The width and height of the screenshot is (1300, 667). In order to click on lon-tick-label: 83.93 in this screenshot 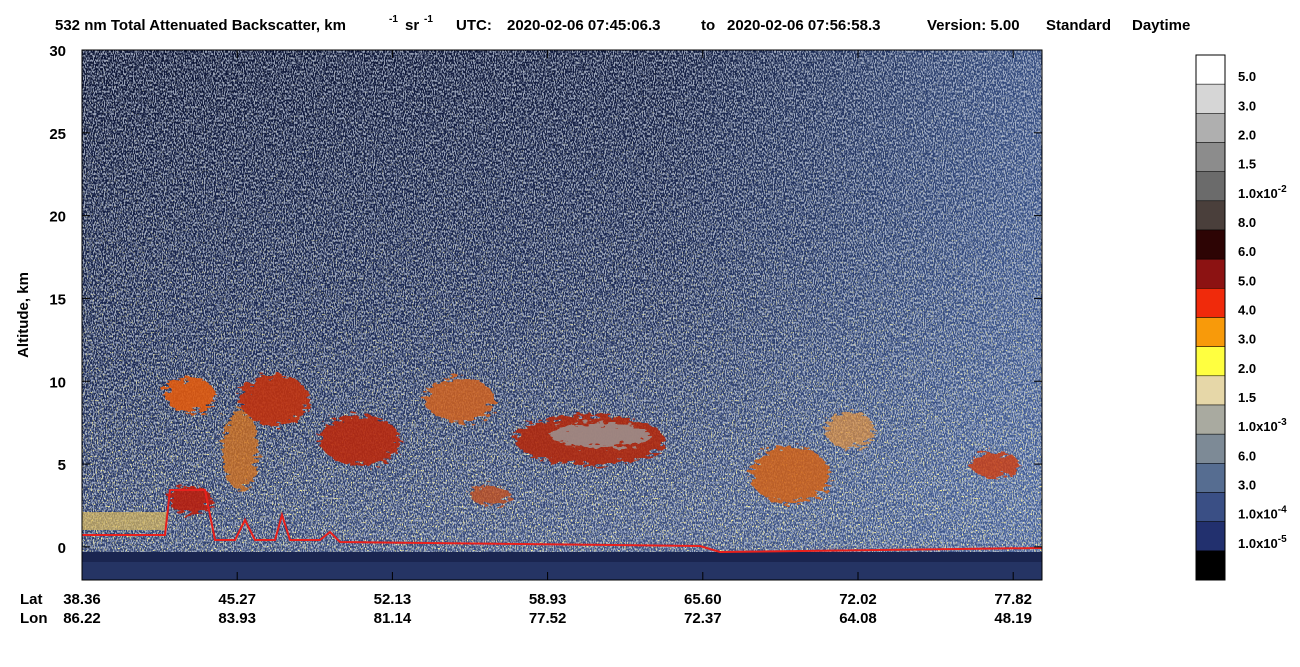, I will do `click(237, 618)`.